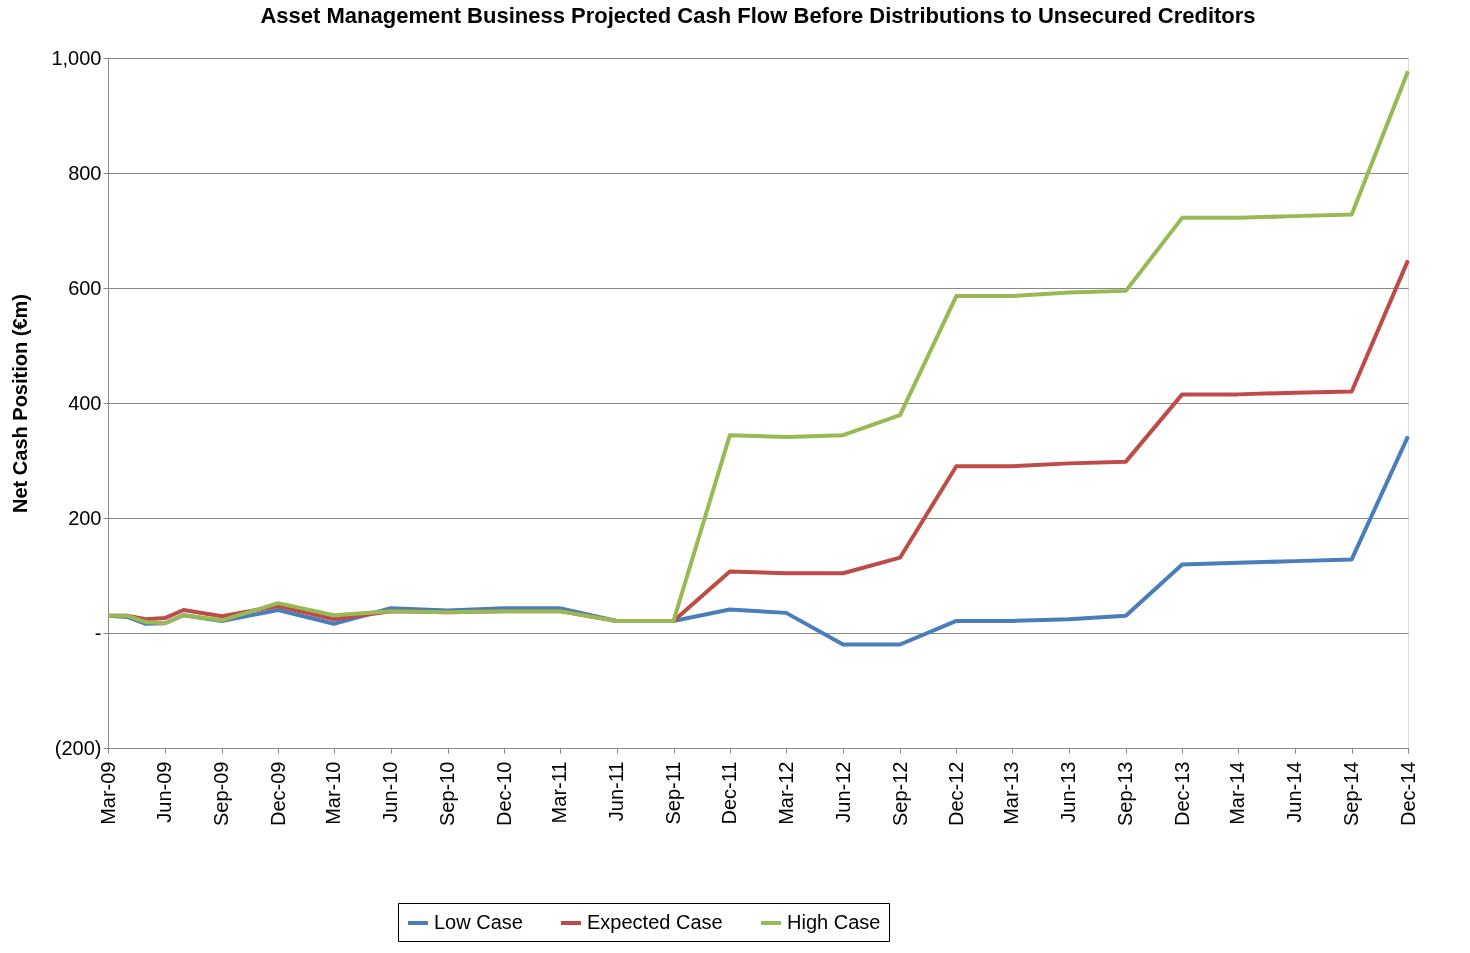 Image resolution: width=1470 pixels, height=953 pixels. What do you see at coordinates (503, 793) in the screenshot?
I see `x-tick-label: Dec-10` at bounding box center [503, 793].